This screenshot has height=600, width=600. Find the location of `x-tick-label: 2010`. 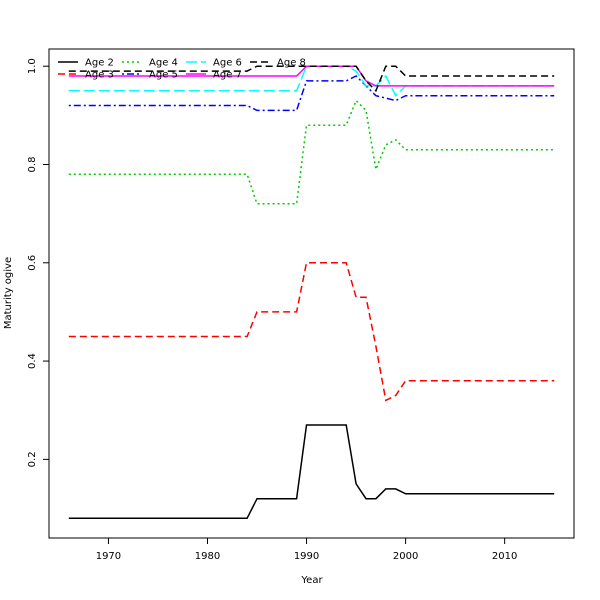

x-tick-label: 2010 is located at coordinates (504, 556).